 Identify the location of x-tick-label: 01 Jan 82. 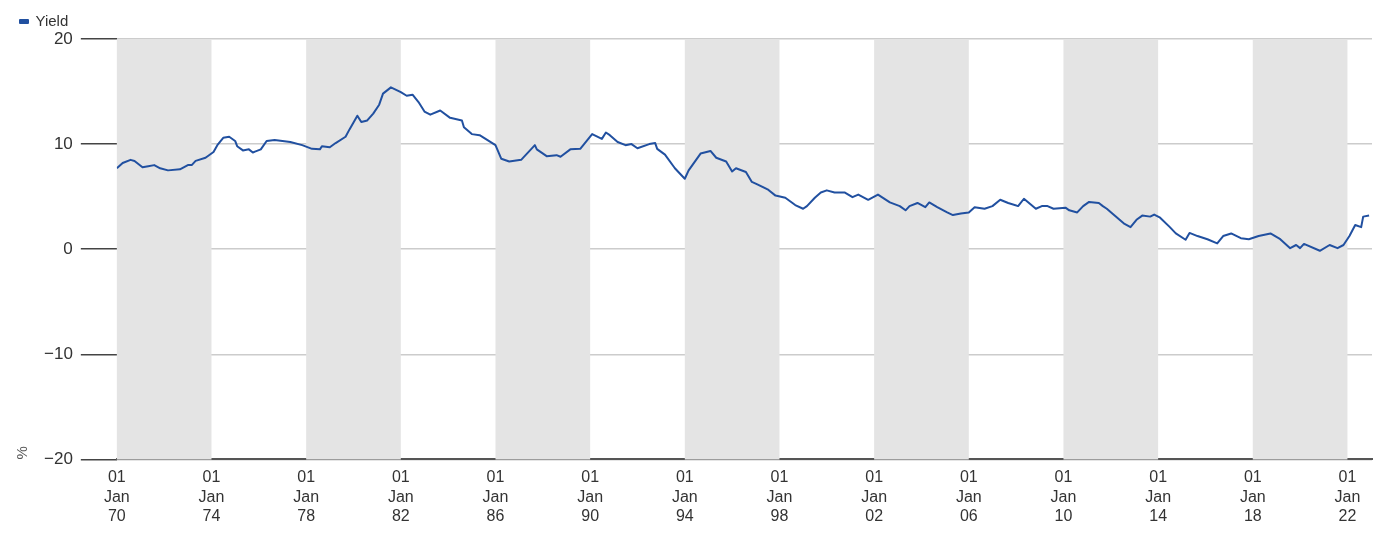
(400, 496).